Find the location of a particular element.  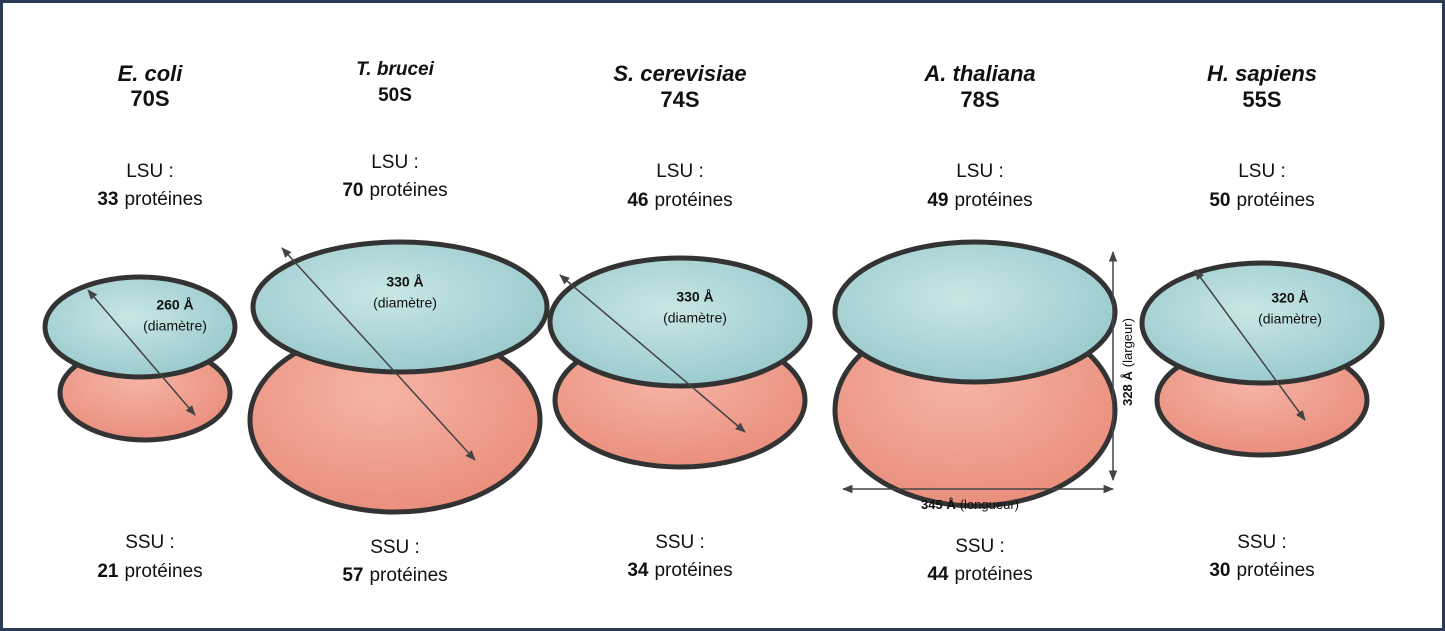

length-value: 345 Å is located at coordinates (938, 504).